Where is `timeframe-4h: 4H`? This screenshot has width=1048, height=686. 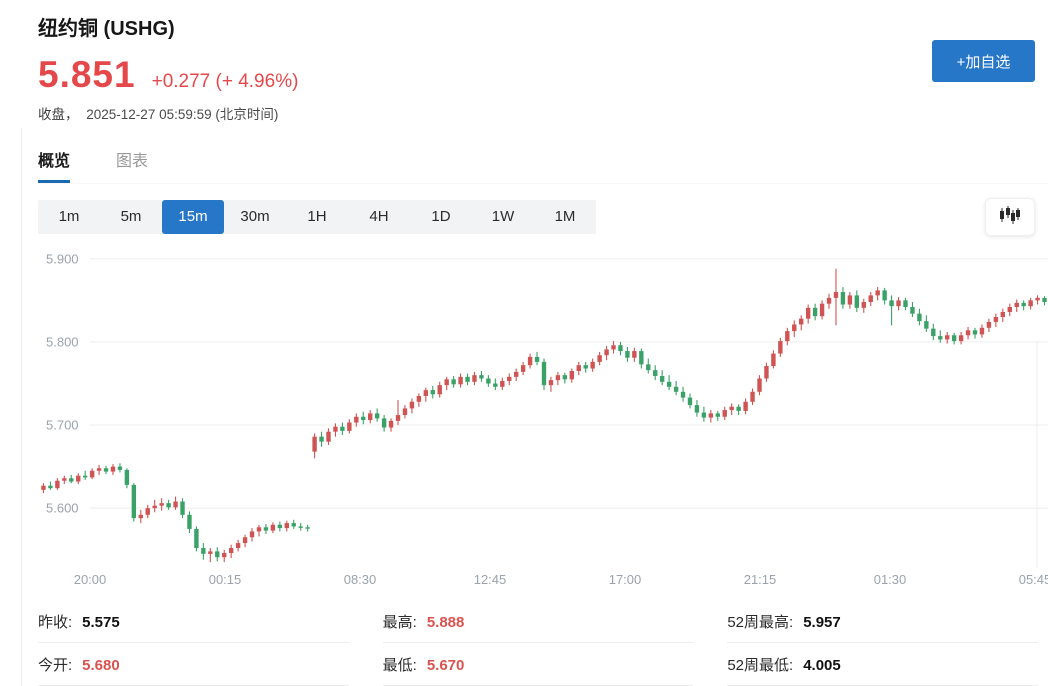
timeframe-4h: 4H is located at coordinates (379, 216).